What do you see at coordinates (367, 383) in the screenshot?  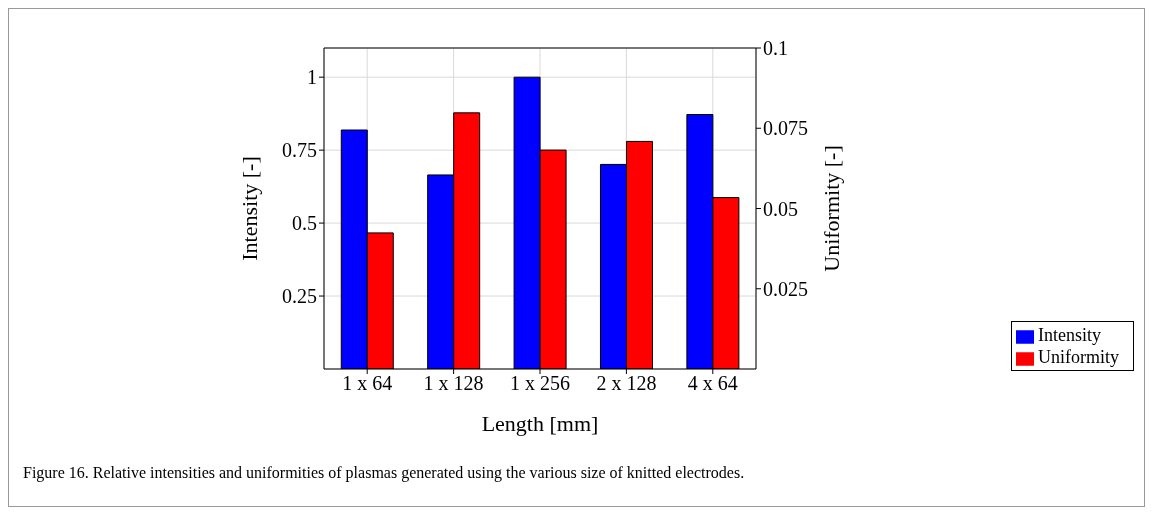 I see `x-tick-label: 1 x 64` at bounding box center [367, 383].